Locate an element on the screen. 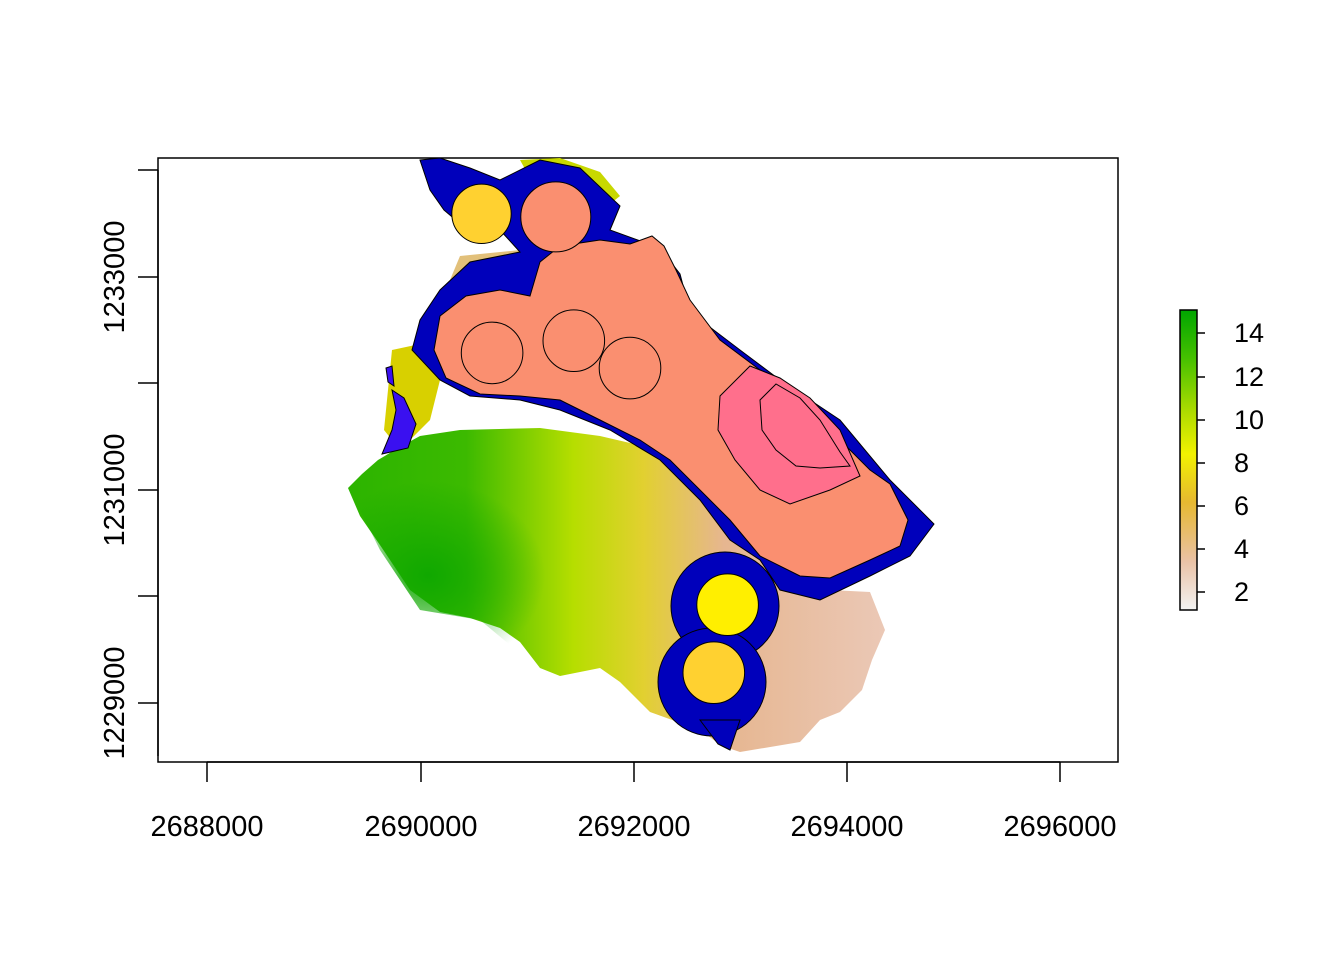 Image resolution: width=1344 pixels, height=960 pixels. legend-label: 2 is located at coordinates (1241, 592).